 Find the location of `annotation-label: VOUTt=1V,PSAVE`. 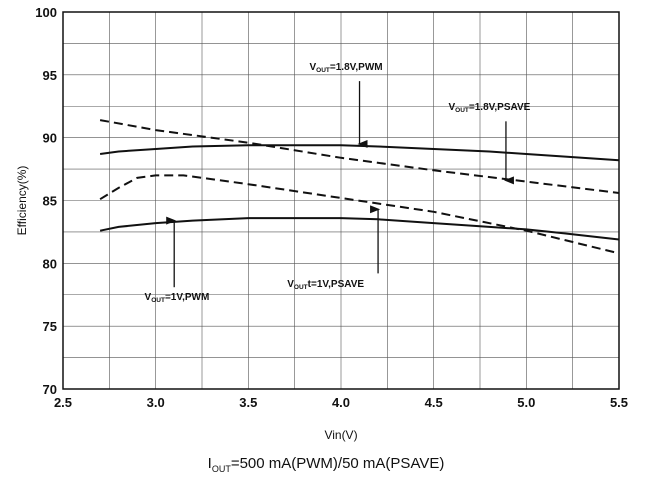

annotation-label: VOUTt=1V,PSAVE is located at coordinates (325, 285).